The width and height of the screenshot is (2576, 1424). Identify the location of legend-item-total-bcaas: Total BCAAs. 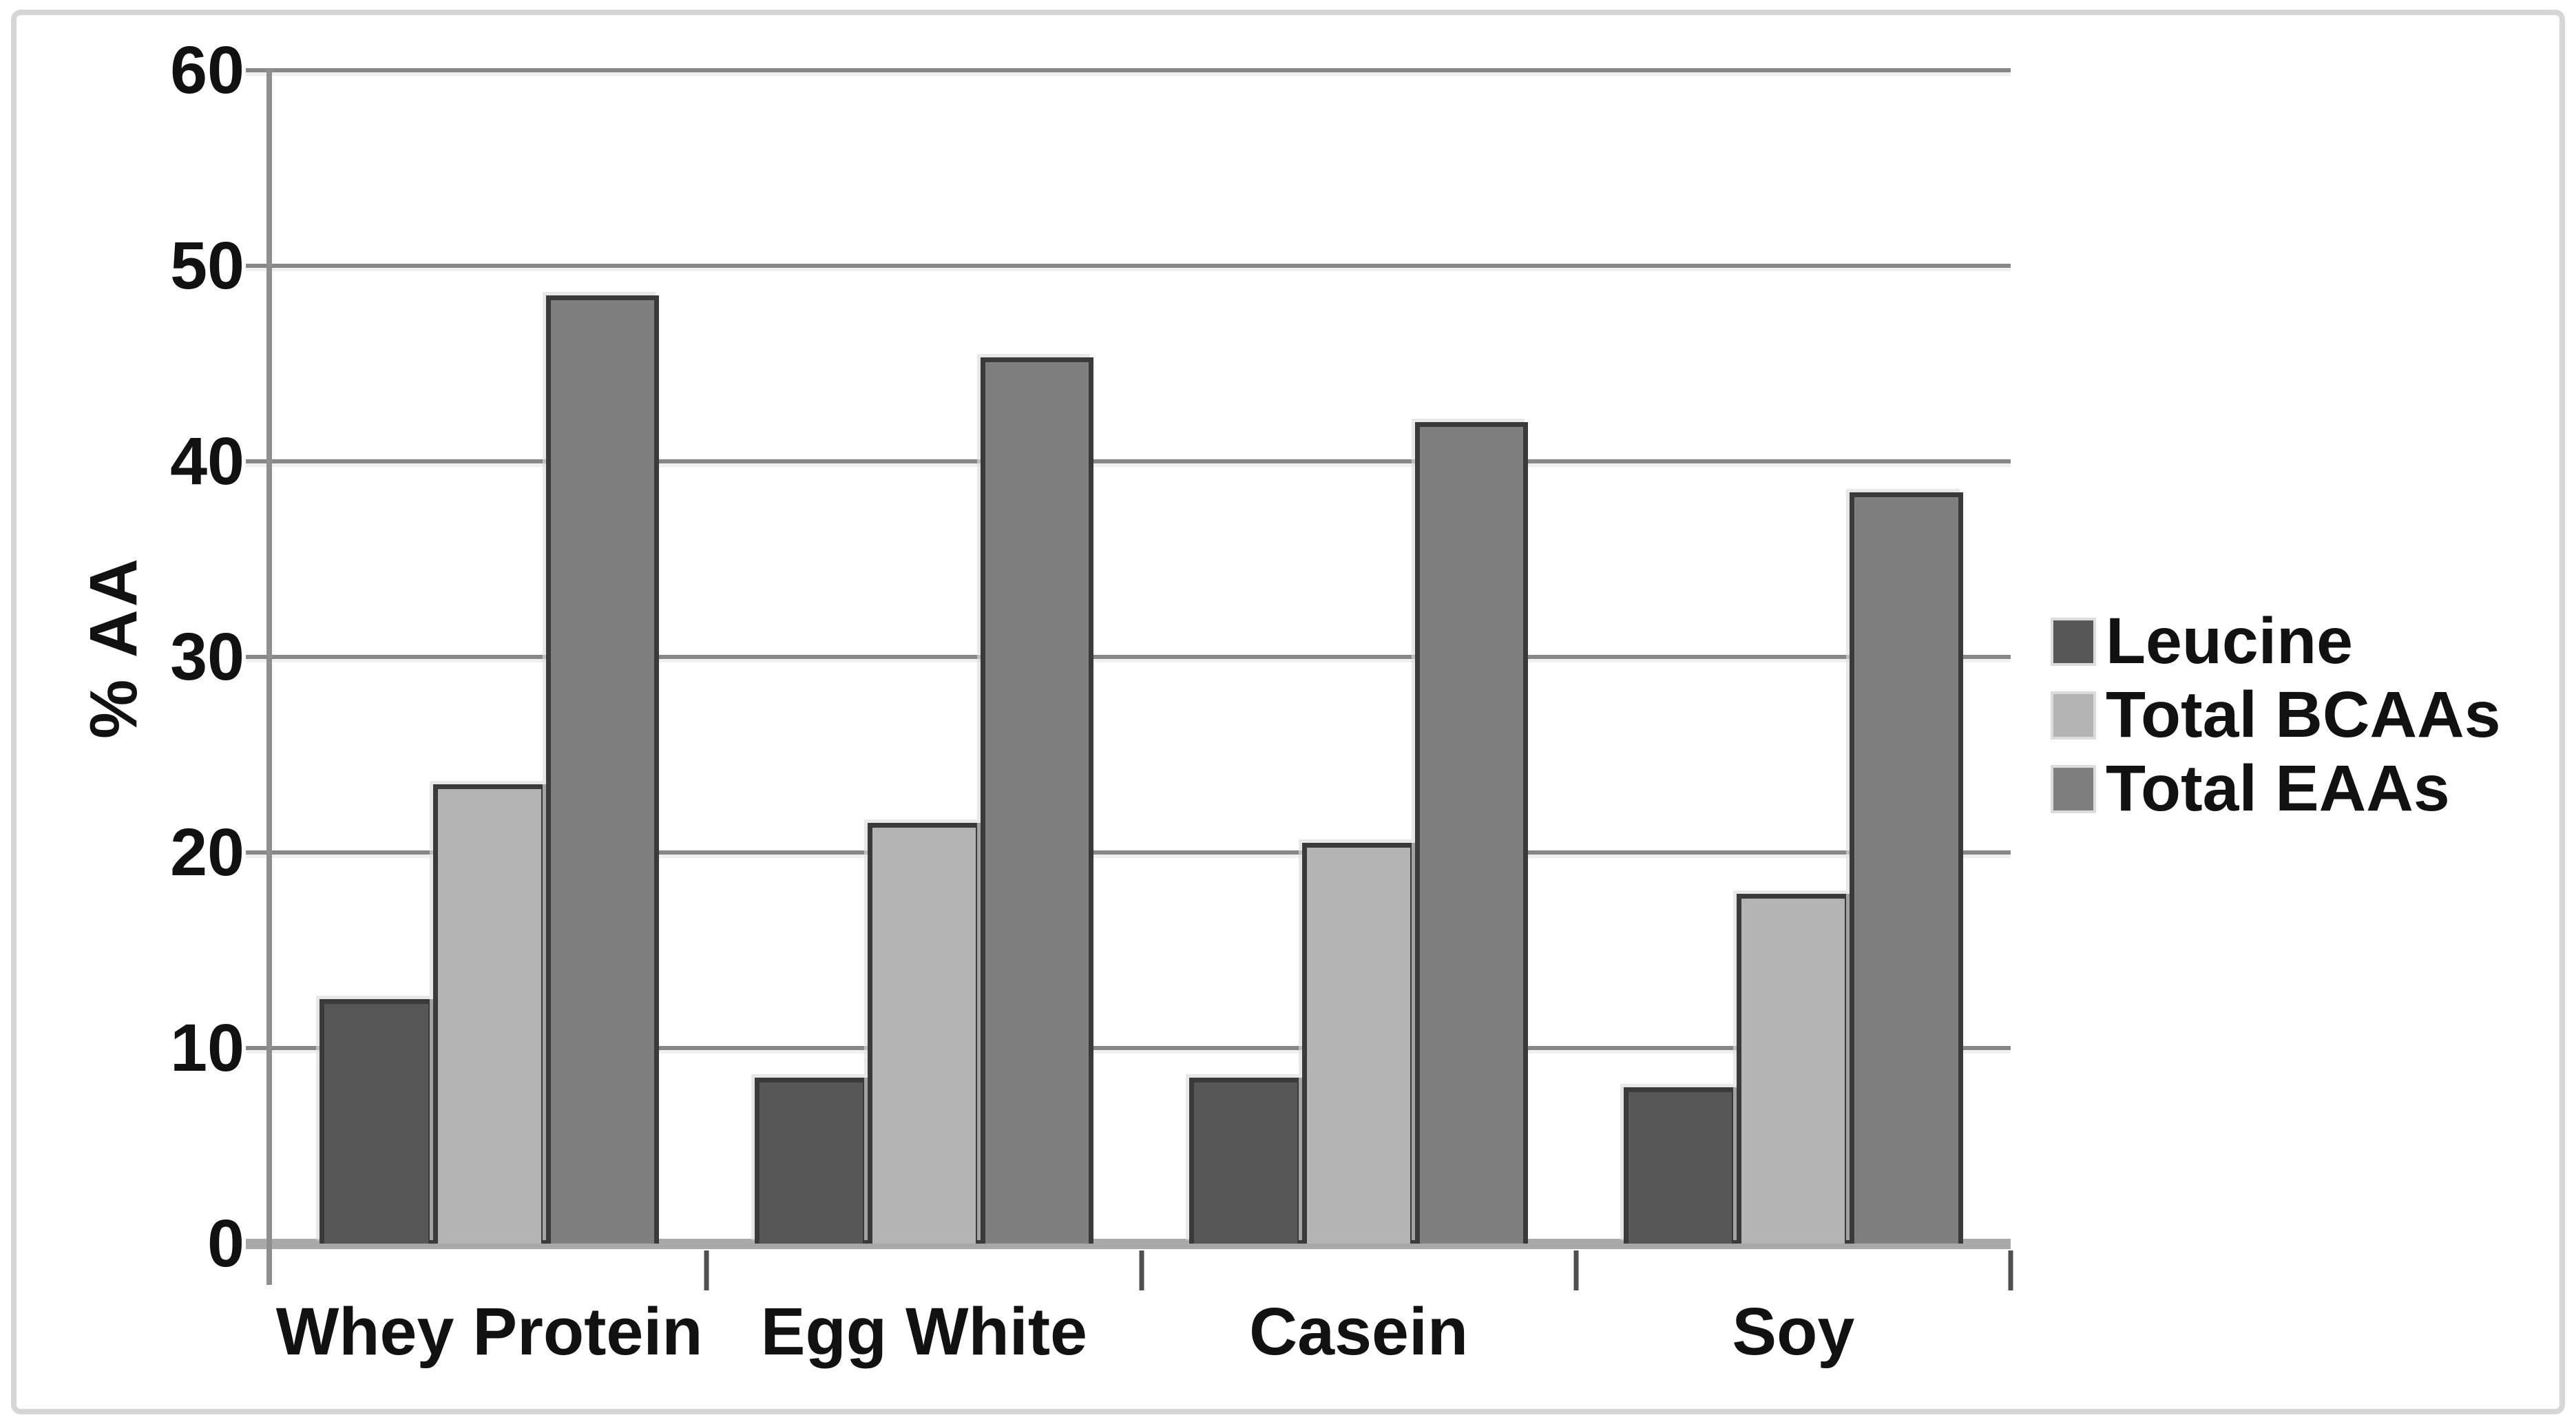
(2276, 715).